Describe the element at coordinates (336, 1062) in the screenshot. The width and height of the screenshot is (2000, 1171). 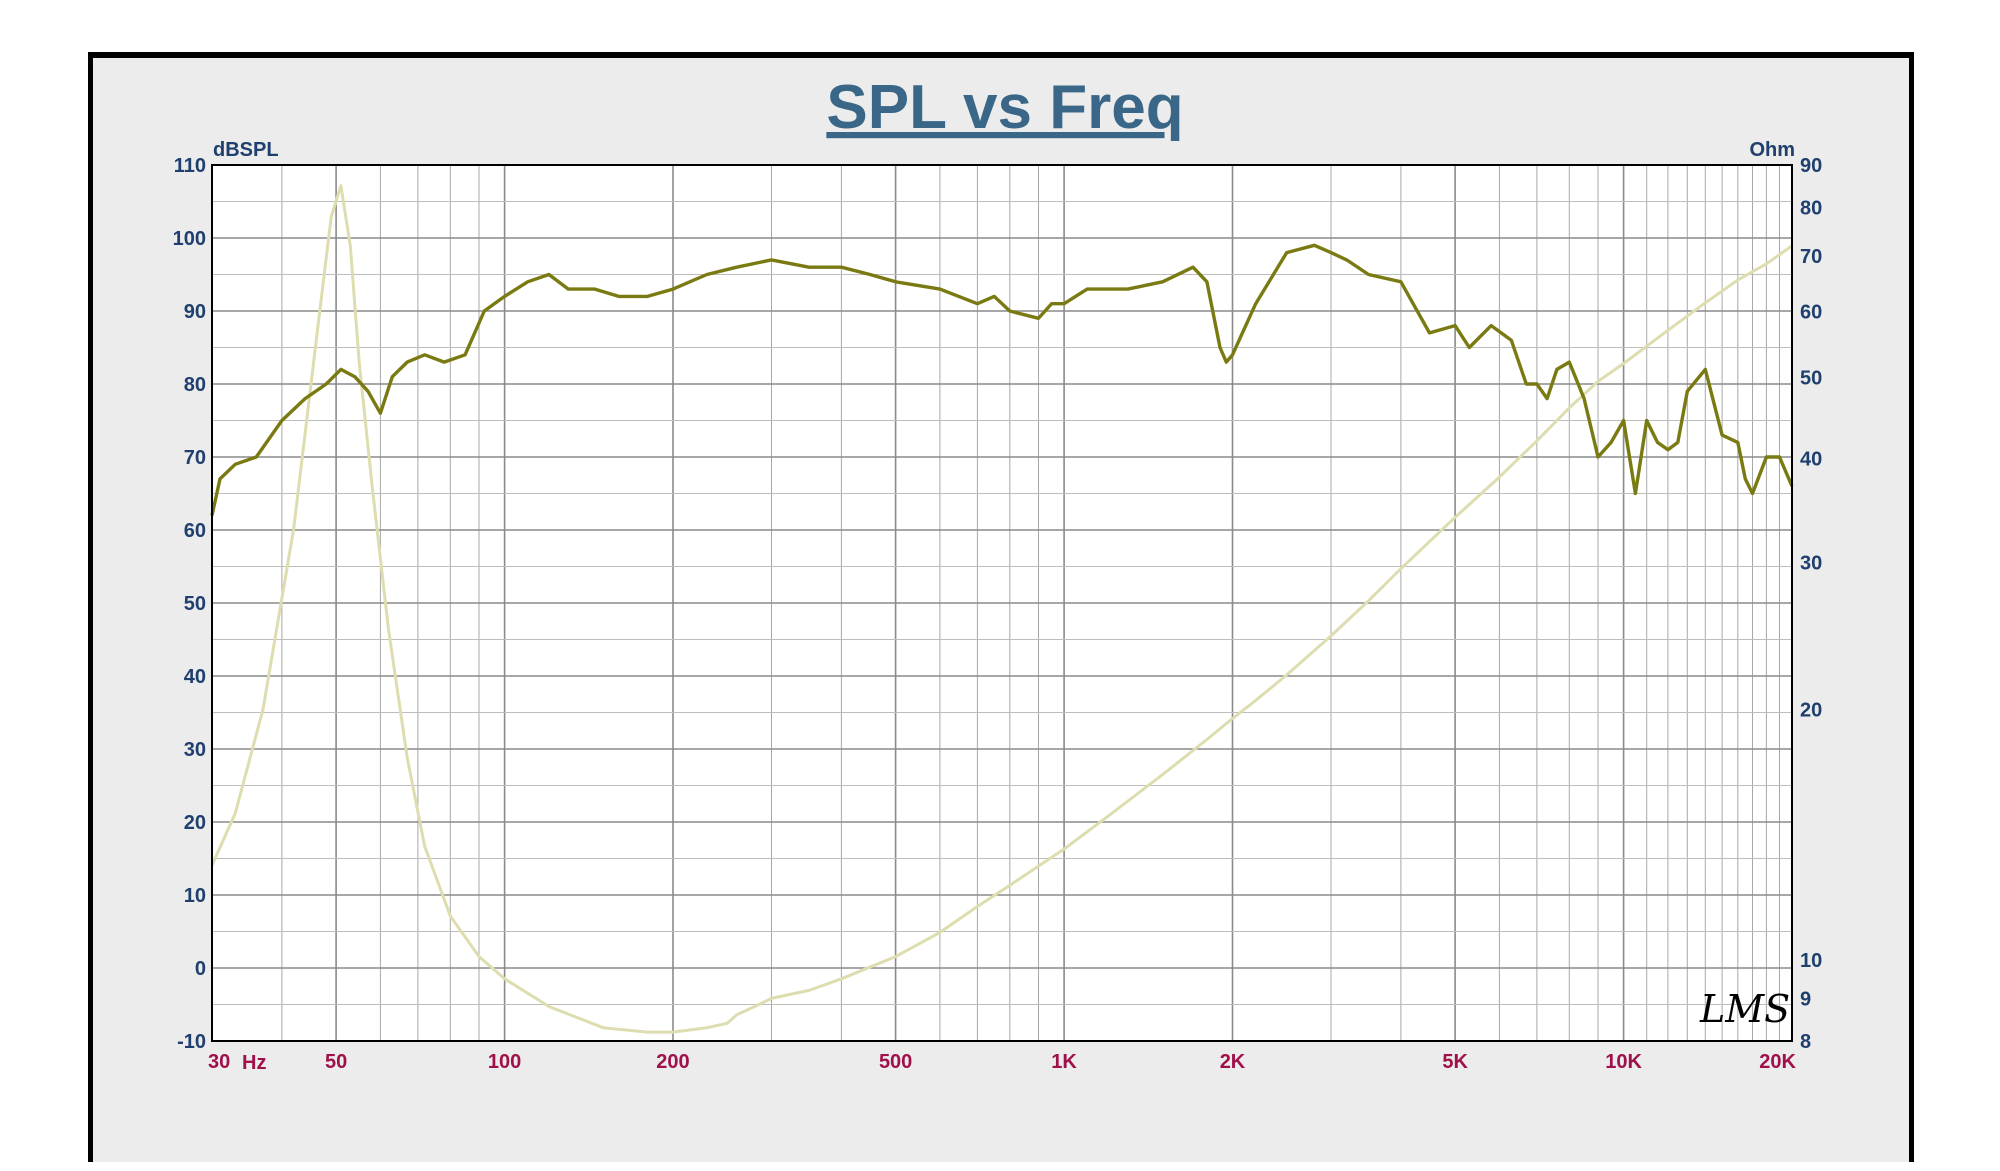
I see `x-tick-label: 50` at that location.